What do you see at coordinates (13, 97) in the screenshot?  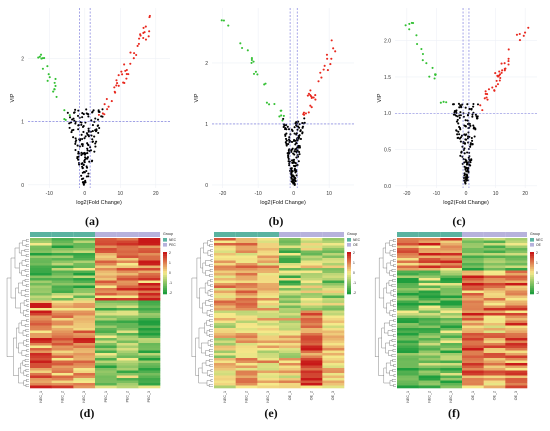 I see `y-axis-label: VIP` at bounding box center [13, 97].